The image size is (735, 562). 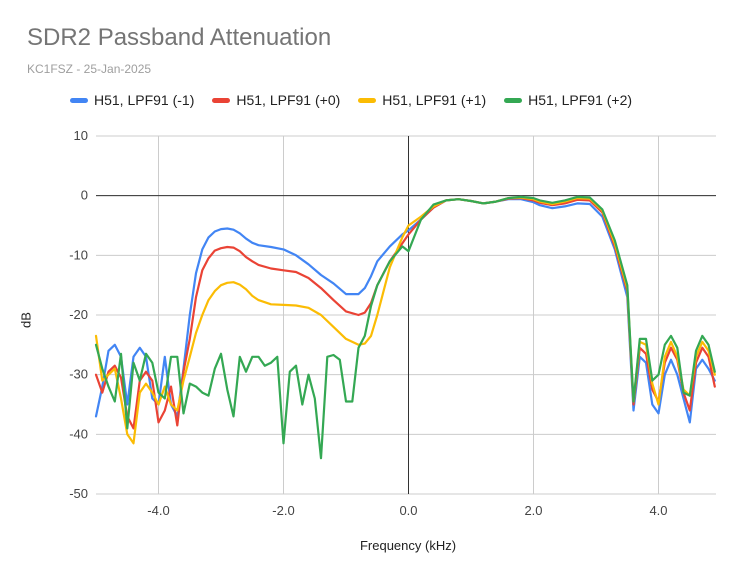 I want to click on x-tick-label: -4.0, so click(x=158, y=510).